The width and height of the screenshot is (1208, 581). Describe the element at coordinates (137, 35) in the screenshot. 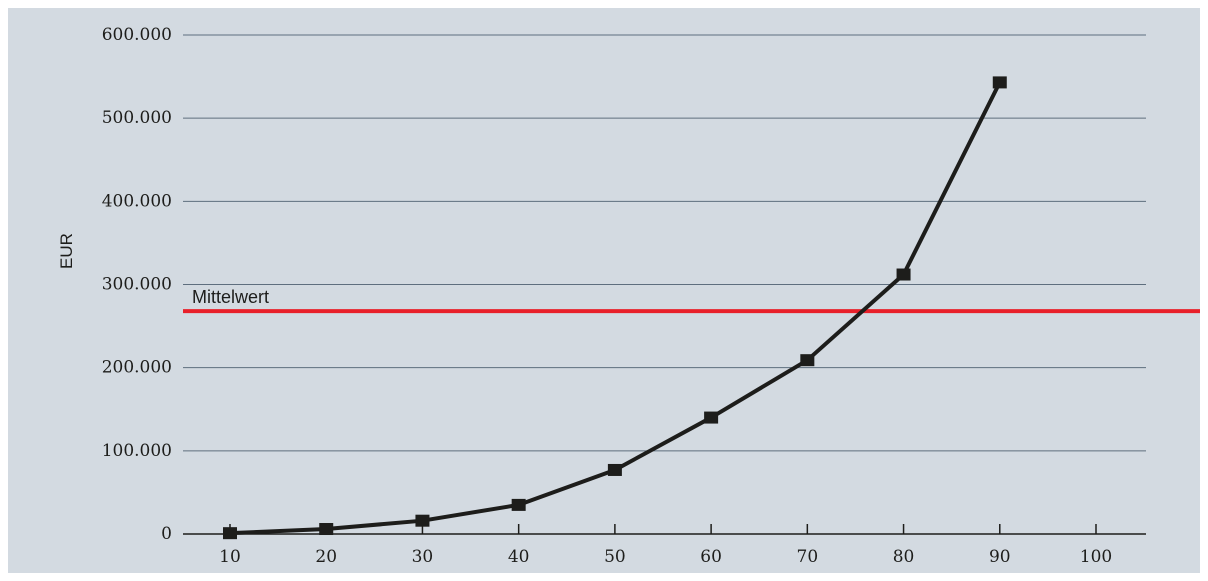

I see `y-tick-label: 600.000` at that location.